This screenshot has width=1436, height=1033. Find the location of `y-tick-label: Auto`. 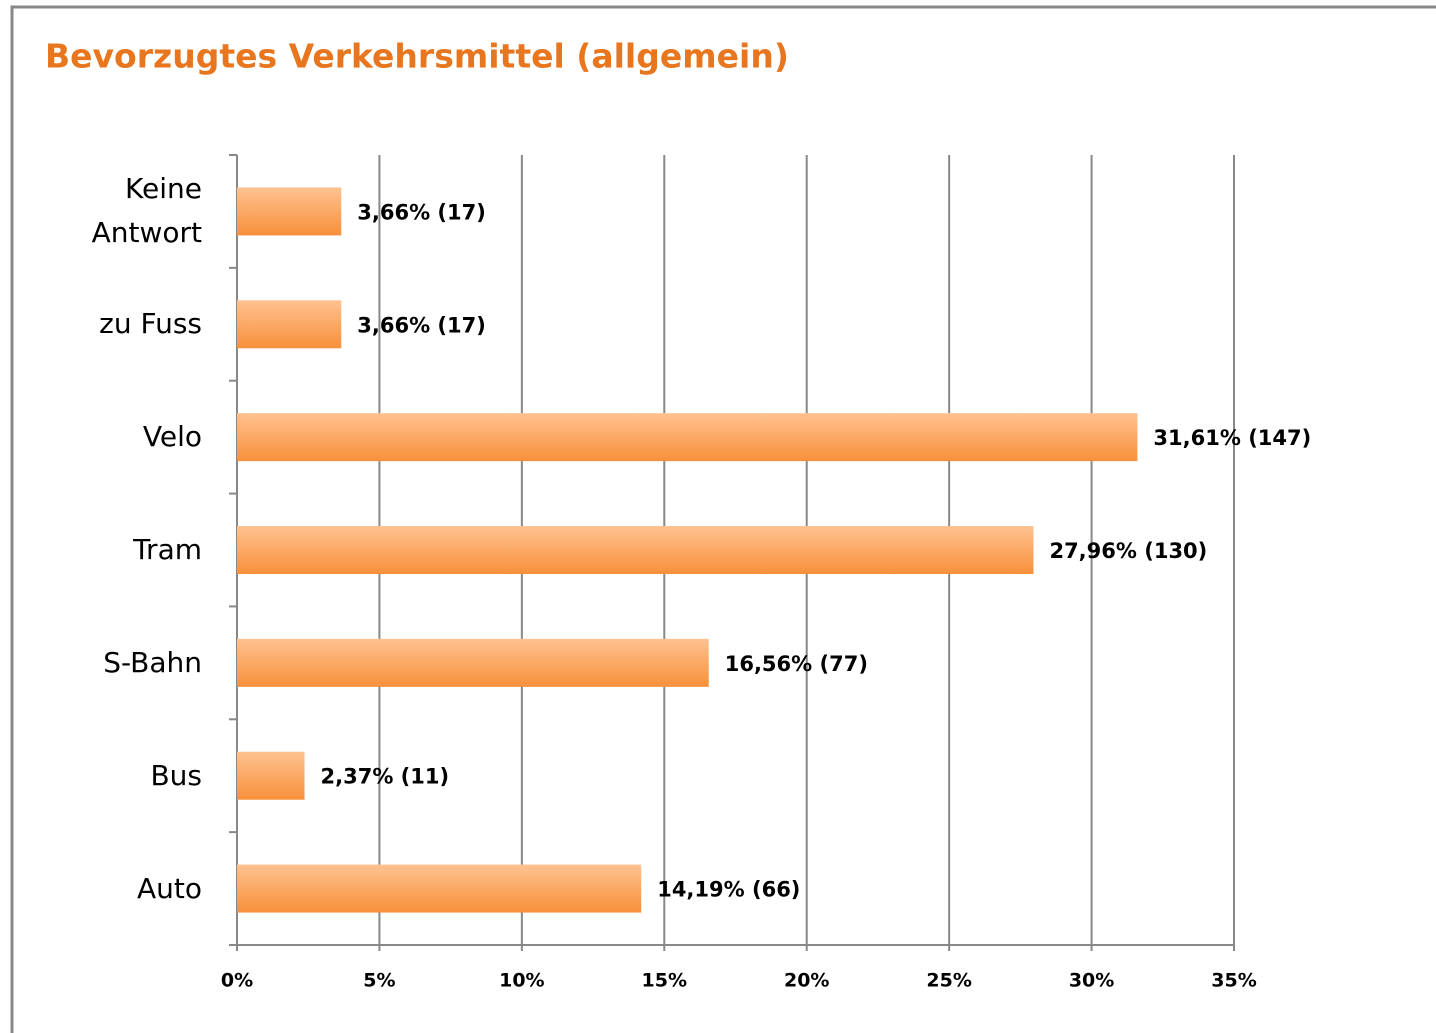

y-tick-label: Auto is located at coordinates (169, 888).